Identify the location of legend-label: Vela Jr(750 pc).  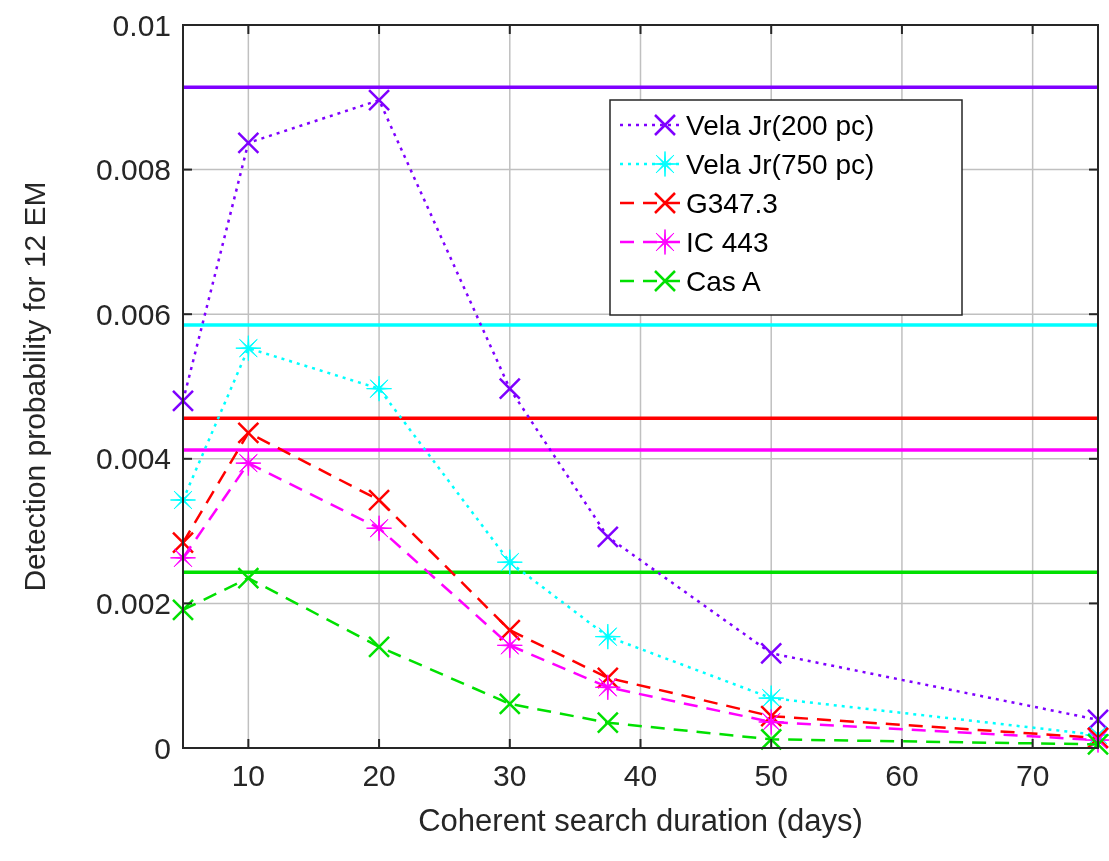
(780, 164).